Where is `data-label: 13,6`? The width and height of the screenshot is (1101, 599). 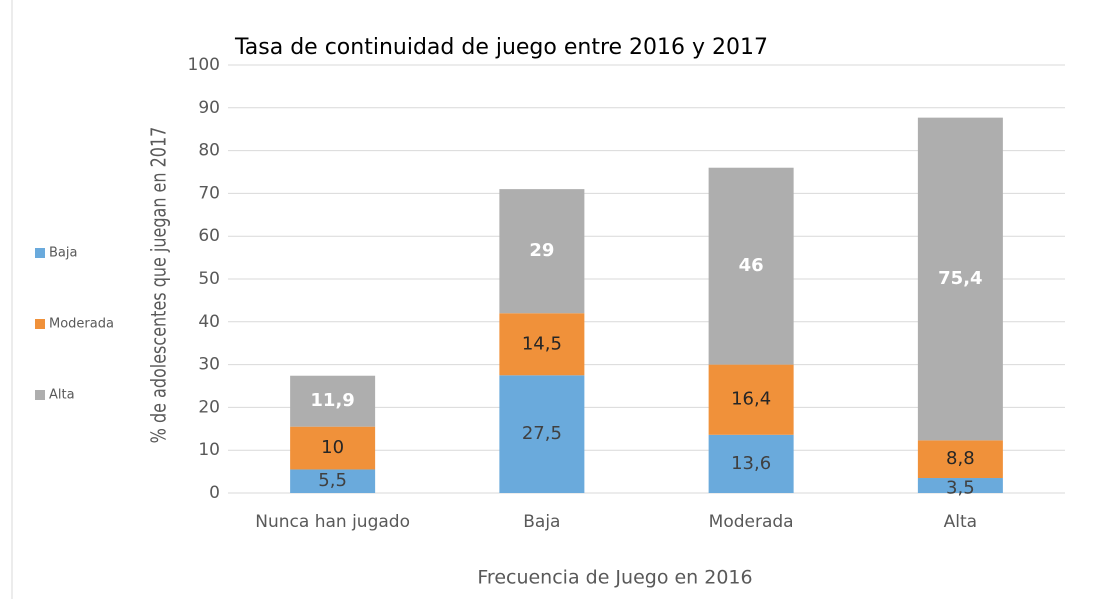 data-label: 13,6 is located at coordinates (751, 463).